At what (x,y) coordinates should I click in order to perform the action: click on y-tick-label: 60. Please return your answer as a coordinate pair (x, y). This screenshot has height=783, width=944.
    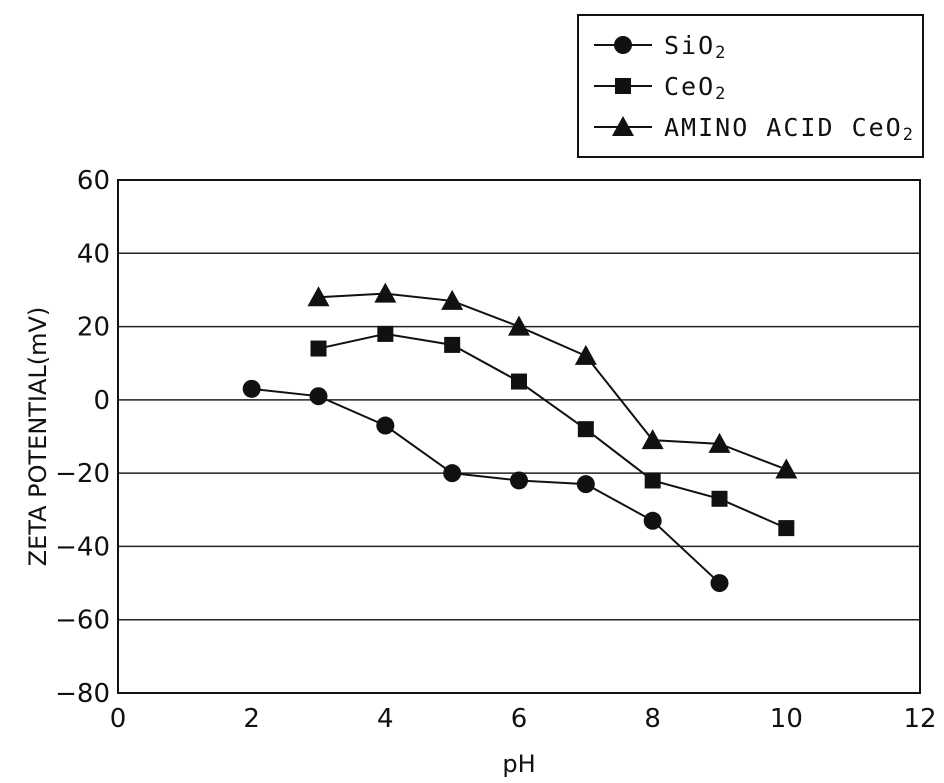
    Looking at the image, I should click on (93, 181).